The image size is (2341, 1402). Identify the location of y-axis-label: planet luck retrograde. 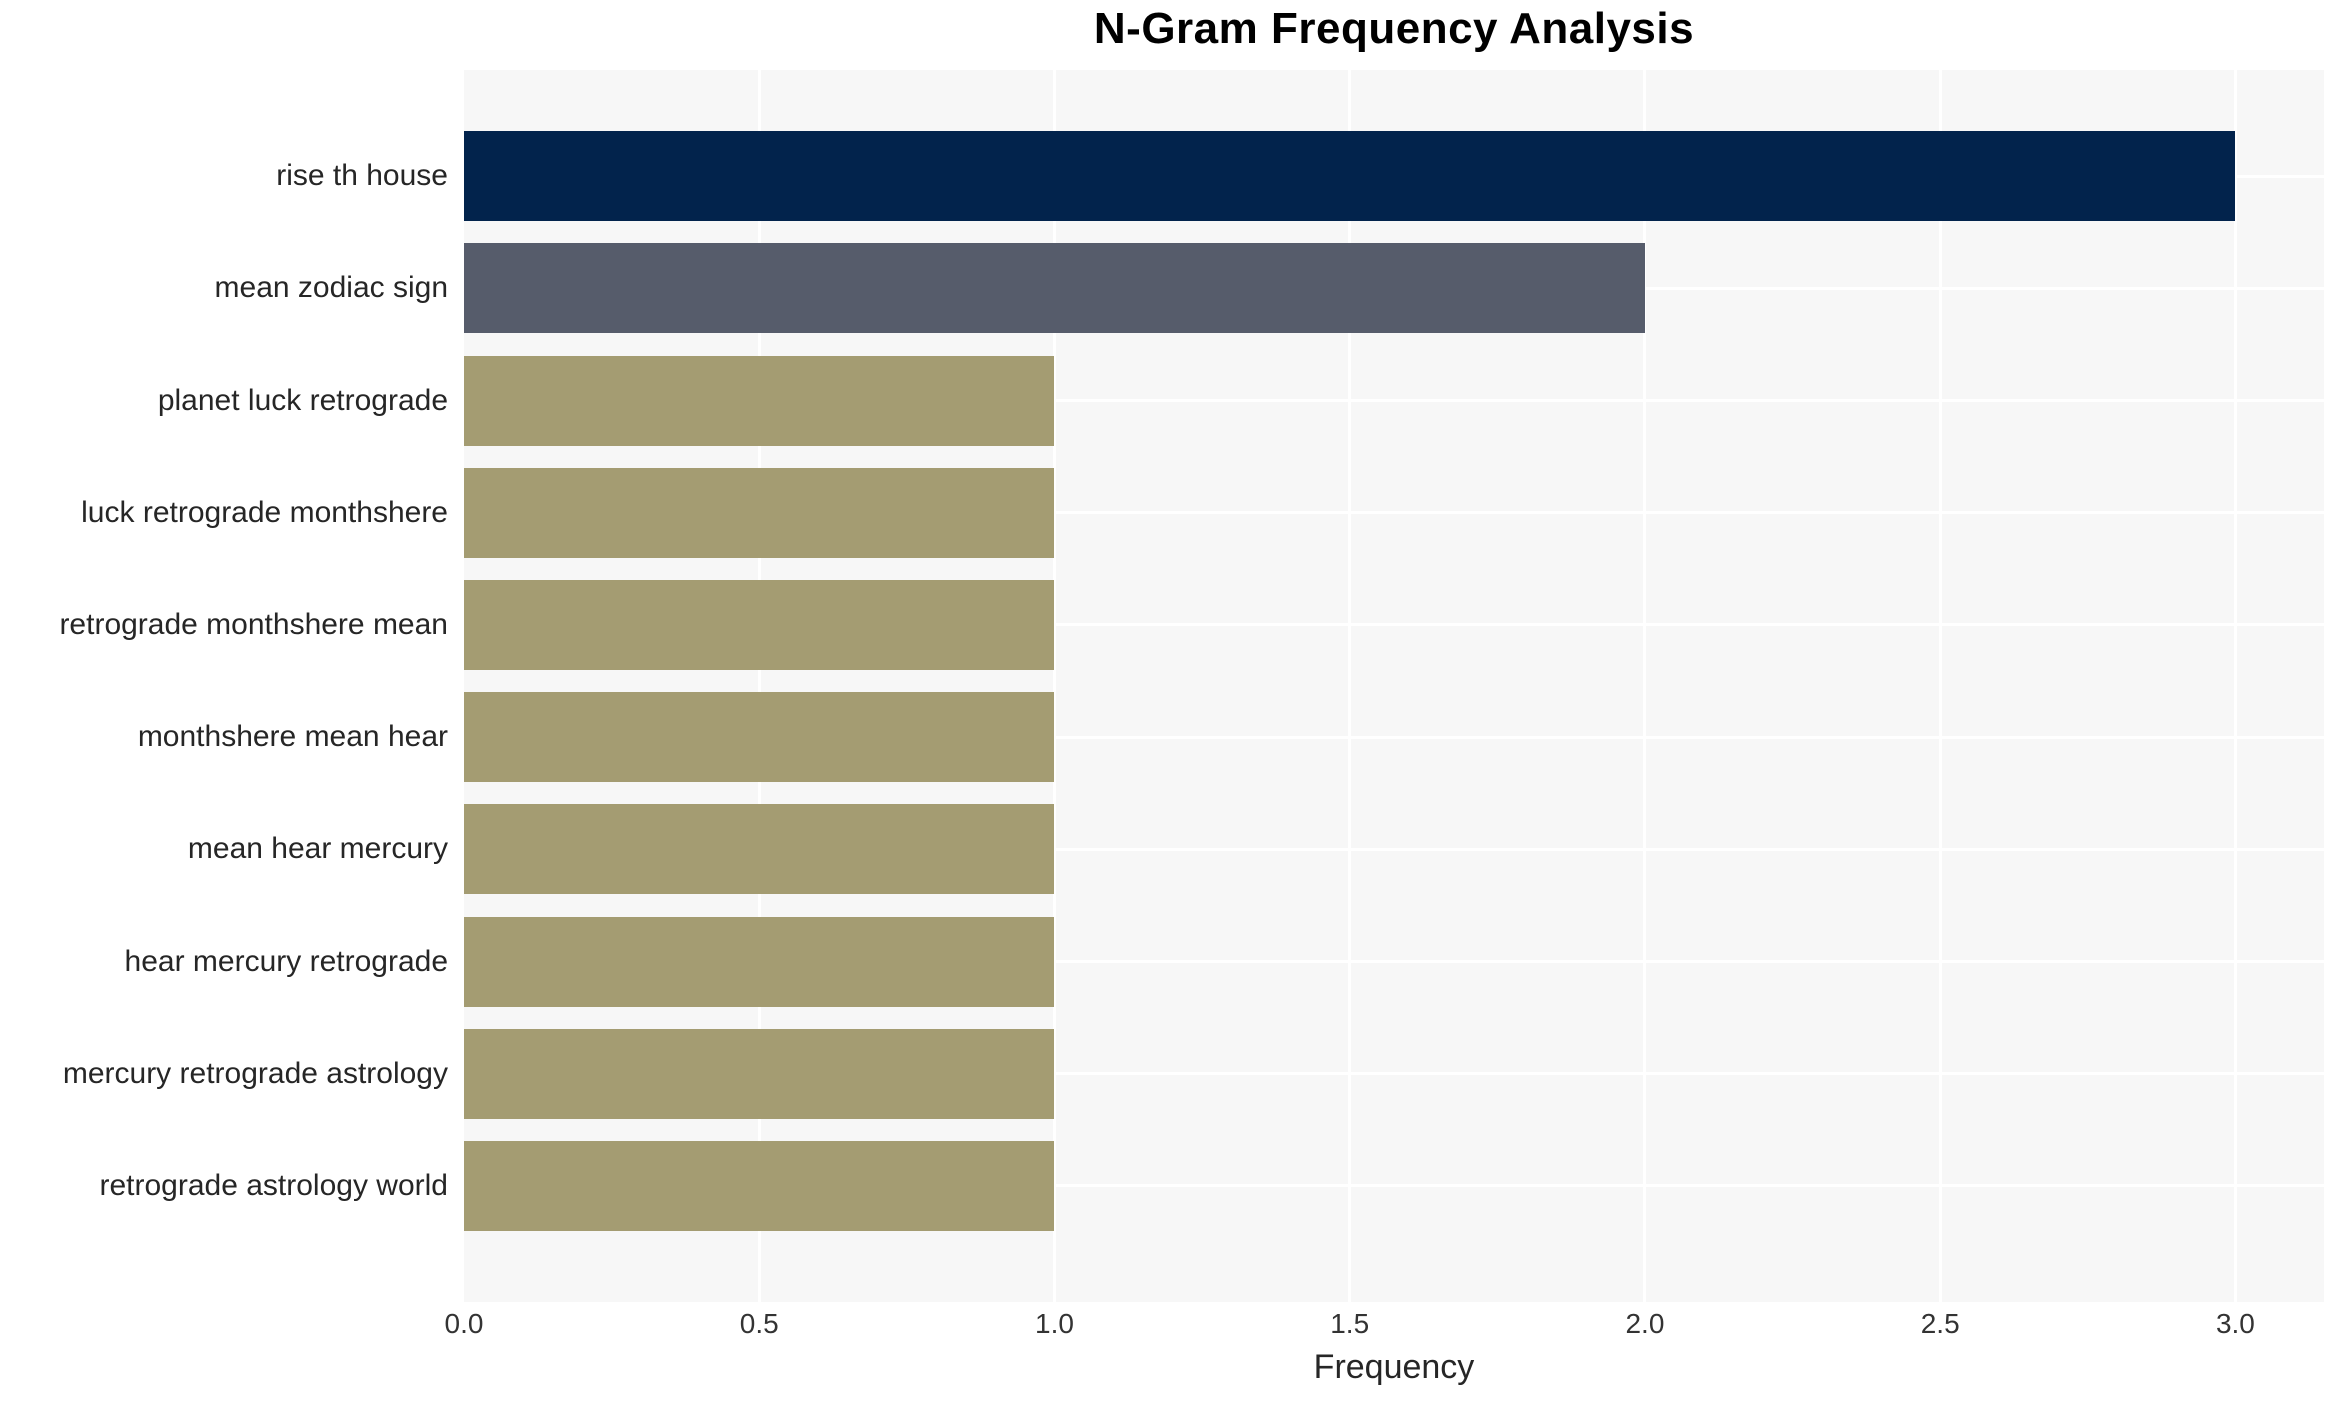
(302, 400).